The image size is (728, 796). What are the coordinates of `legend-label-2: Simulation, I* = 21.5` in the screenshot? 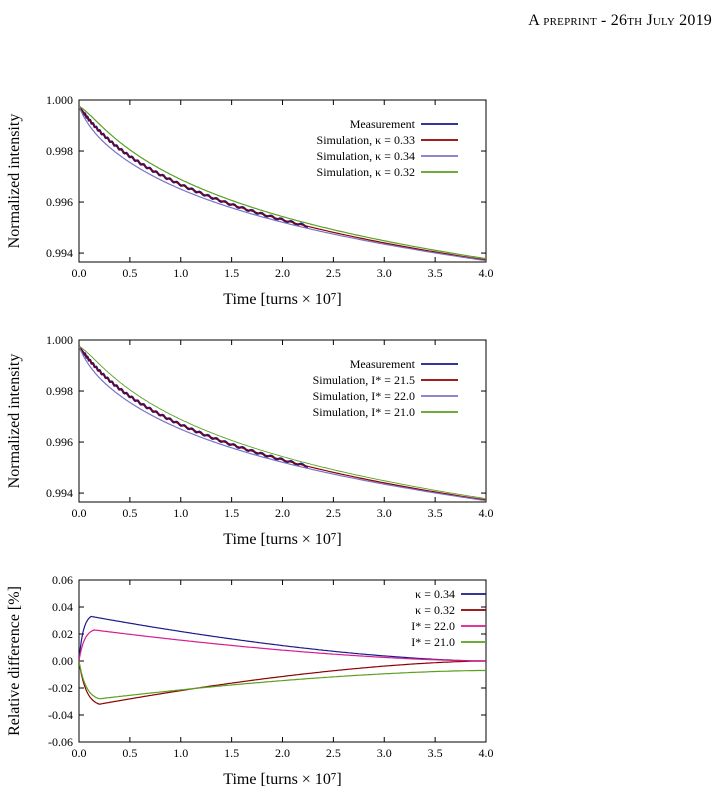 It's located at (364, 380).